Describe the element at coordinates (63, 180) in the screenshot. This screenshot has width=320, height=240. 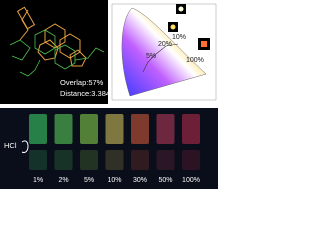
I see `concentration-label: 2%` at that location.